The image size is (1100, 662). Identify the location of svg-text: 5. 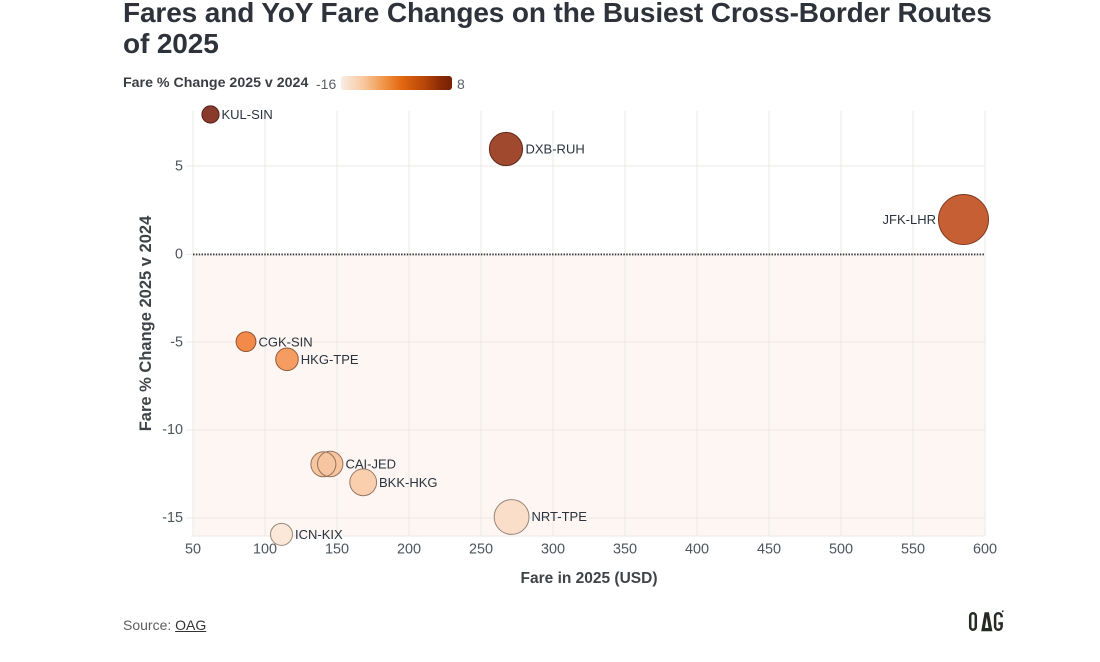
(179, 167).